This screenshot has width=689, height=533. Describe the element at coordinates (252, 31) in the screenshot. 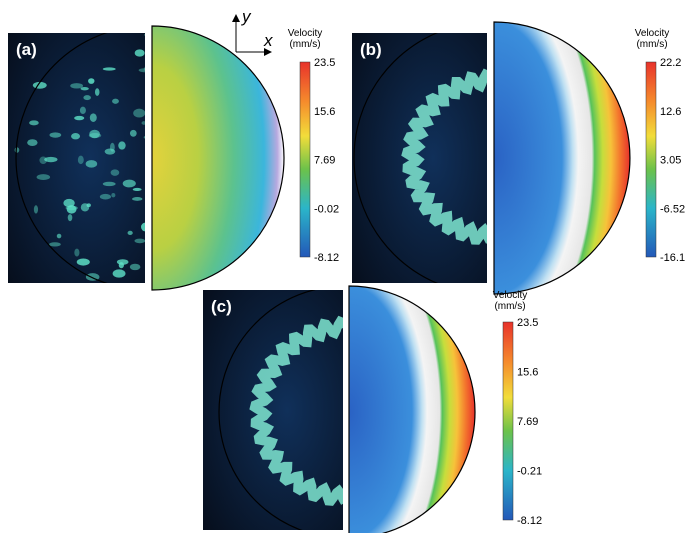

I see `axis-indicator: y x` at that location.